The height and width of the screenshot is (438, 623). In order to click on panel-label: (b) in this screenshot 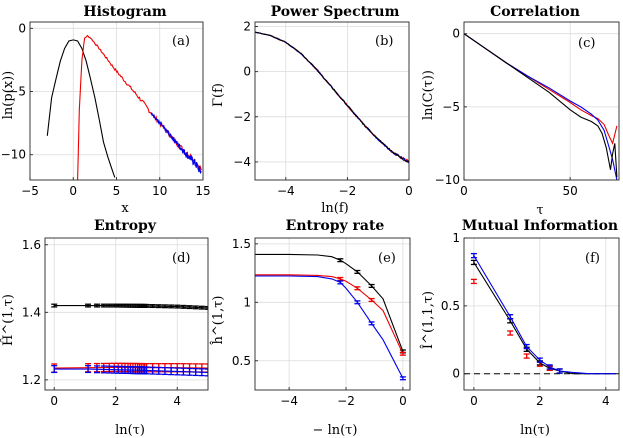, I will do `click(384, 41)`.